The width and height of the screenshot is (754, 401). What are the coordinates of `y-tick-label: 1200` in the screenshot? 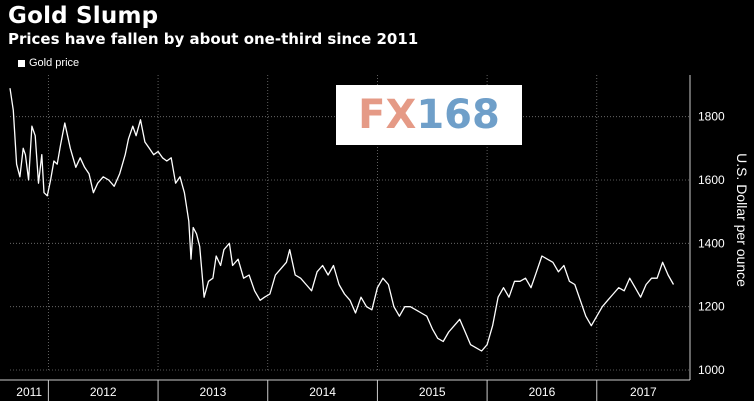 It's located at (711, 307).